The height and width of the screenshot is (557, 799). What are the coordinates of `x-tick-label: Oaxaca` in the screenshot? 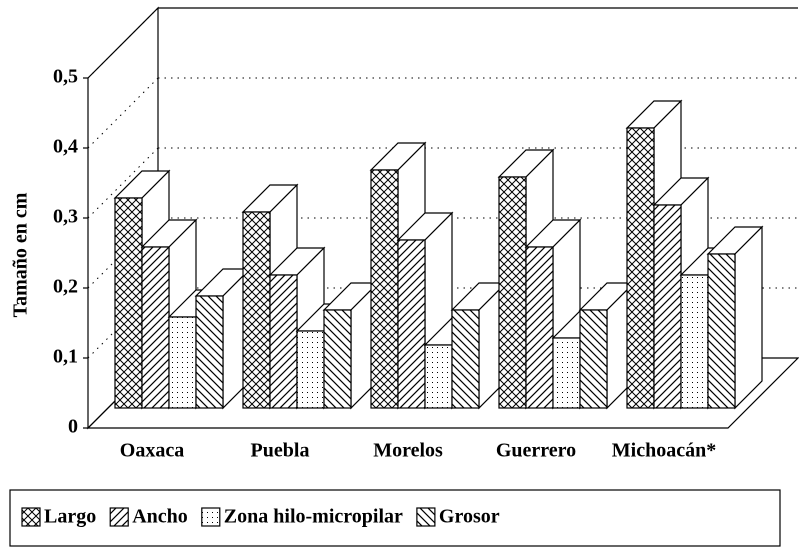 It's located at (152, 451).